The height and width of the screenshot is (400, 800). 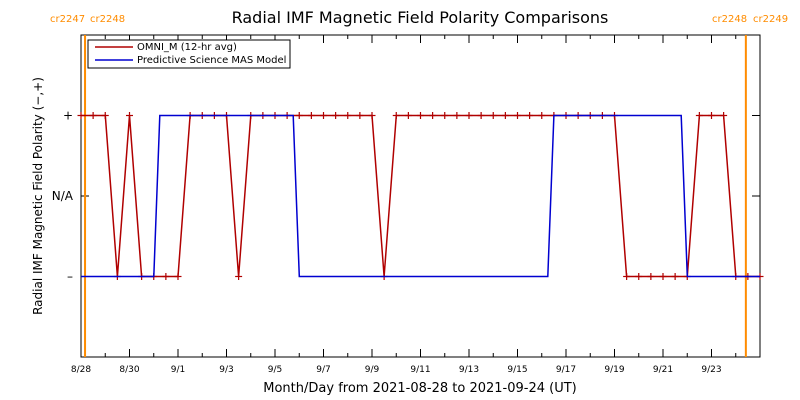 What do you see at coordinates (729, 19) in the screenshot?
I see `cr-label-left-2: cr2248` at bounding box center [729, 19].